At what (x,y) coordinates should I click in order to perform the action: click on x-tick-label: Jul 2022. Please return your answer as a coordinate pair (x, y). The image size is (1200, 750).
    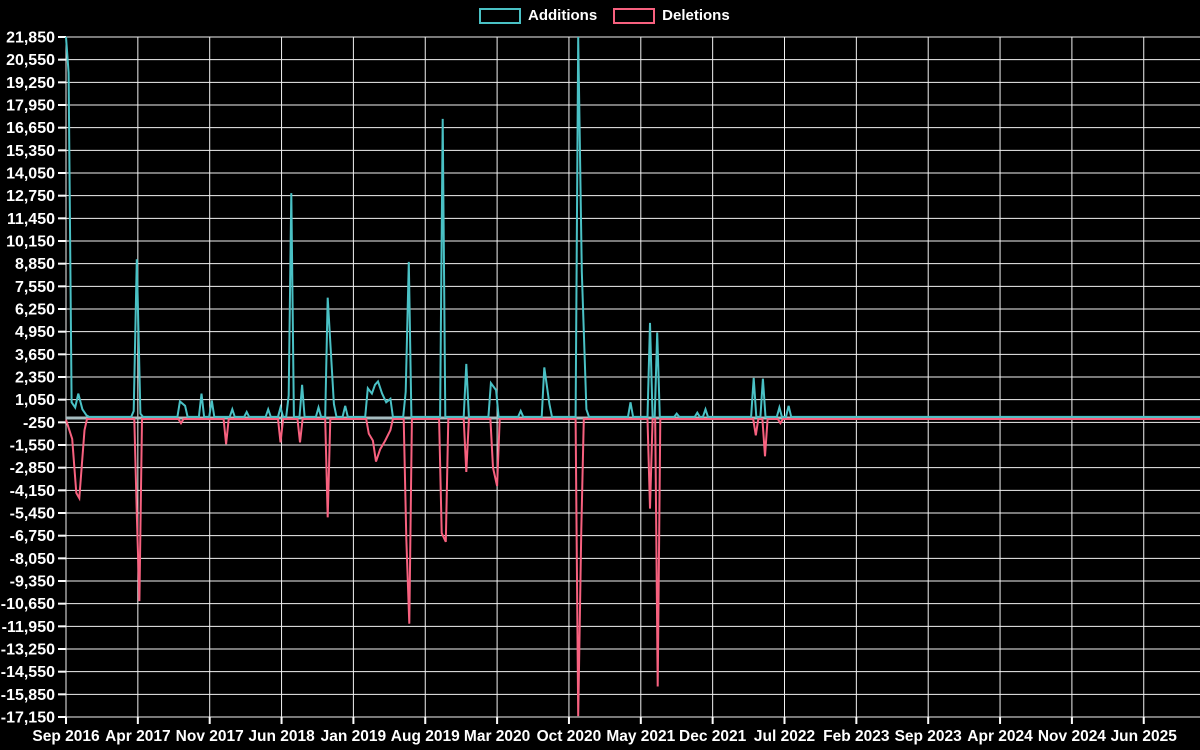
    Looking at the image, I should click on (784, 736).